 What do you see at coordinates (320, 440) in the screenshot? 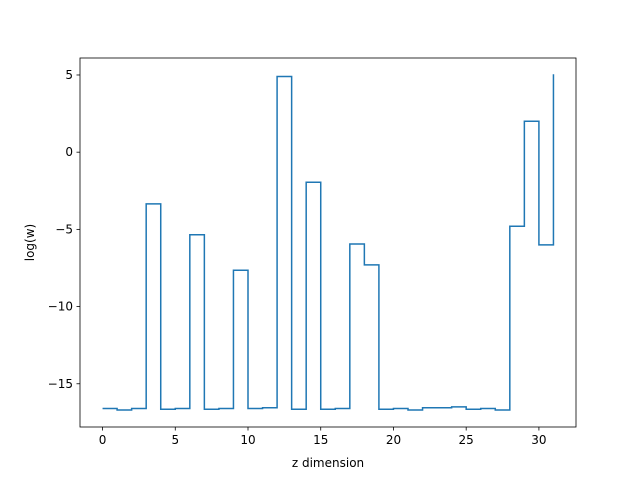
I see `x-tick-label: 15` at bounding box center [320, 440].